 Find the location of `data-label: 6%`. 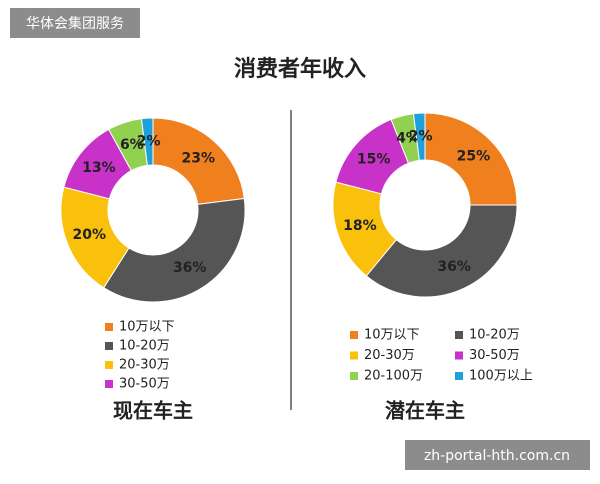

data-label: 6% is located at coordinates (132, 145).